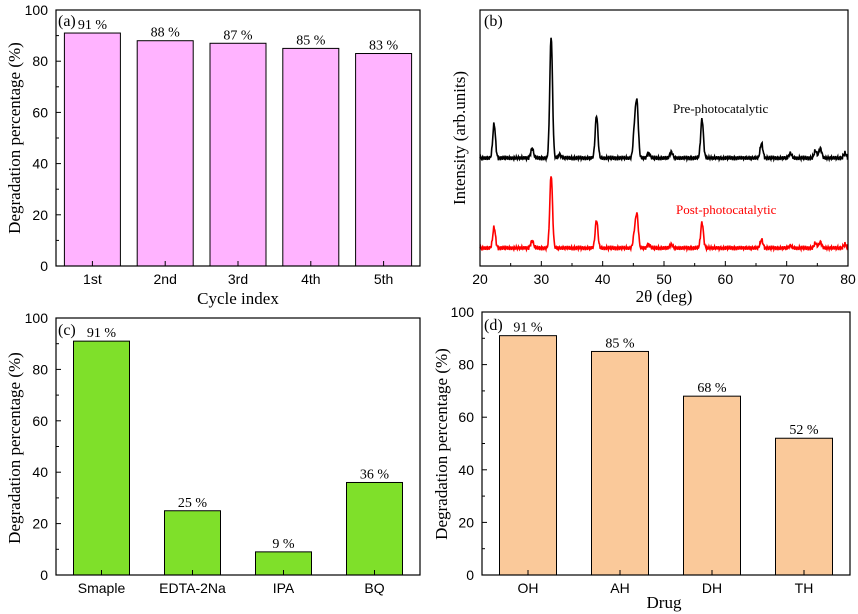 This screenshot has height=614, width=858. What do you see at coordinates (664, 602) in the screenshot?
I see `panel-d-x-axis-title: Drug` at bounding box center [664, 602].